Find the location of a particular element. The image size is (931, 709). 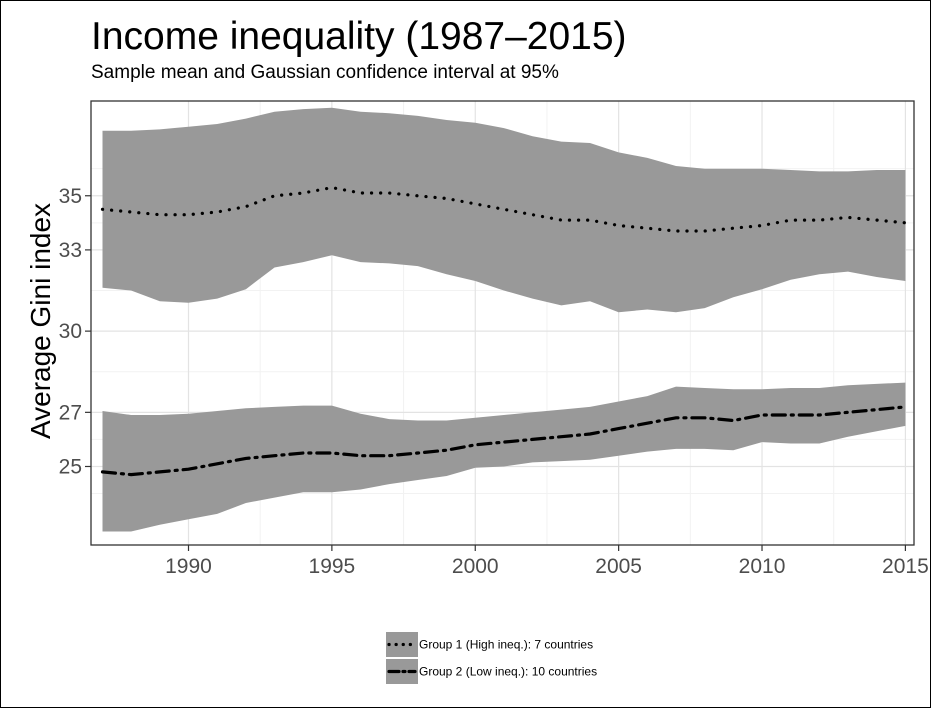

y-tick-label: 25 is located at coordinates (70, 466).